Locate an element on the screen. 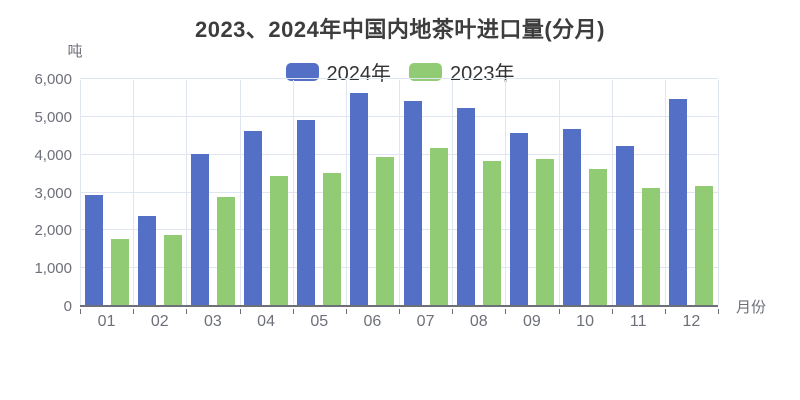 This screenshot has height=400, width=800. bar-2024年-11 is located at coordinates (625, 225).